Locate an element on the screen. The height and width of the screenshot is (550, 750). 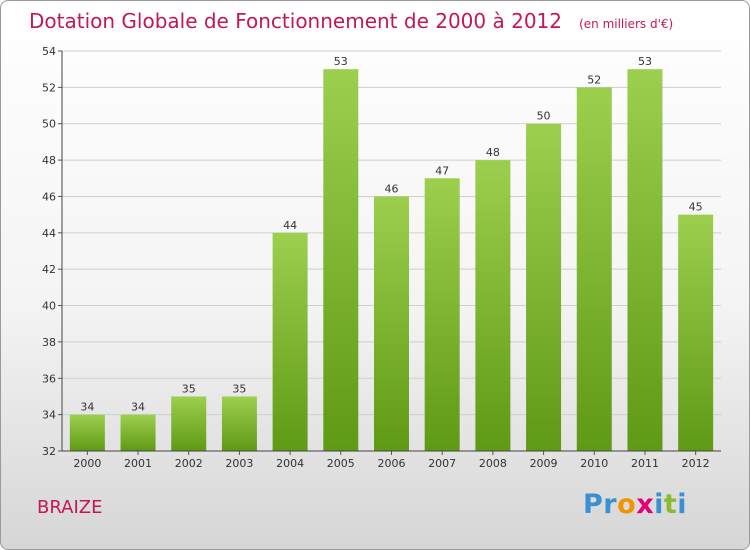
data-label-2000: 34 is located at coordinates (87, 407).